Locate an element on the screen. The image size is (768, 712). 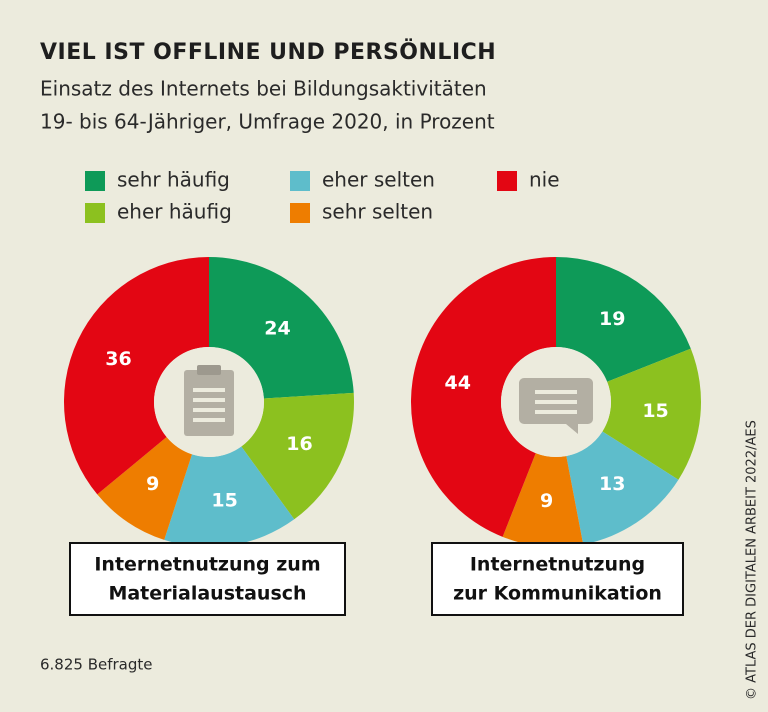
note: 6.825 Befragte is located at coordinates (96, 665).